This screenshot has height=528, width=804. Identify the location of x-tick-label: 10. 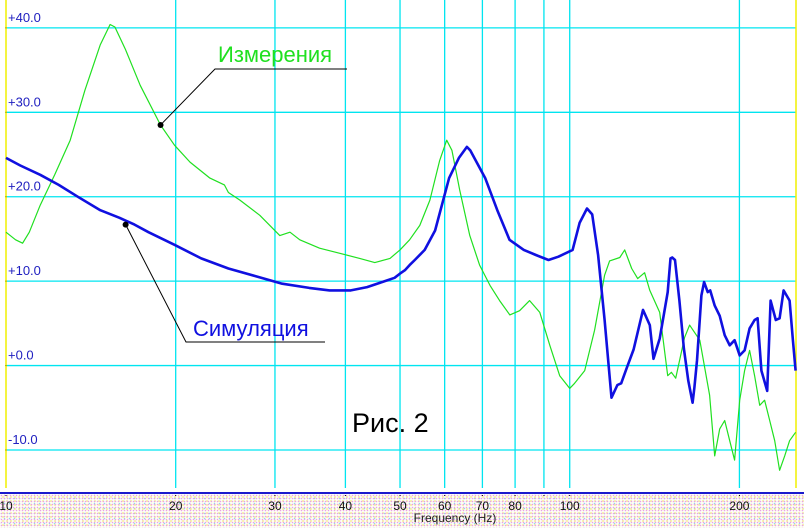
(6, 506).